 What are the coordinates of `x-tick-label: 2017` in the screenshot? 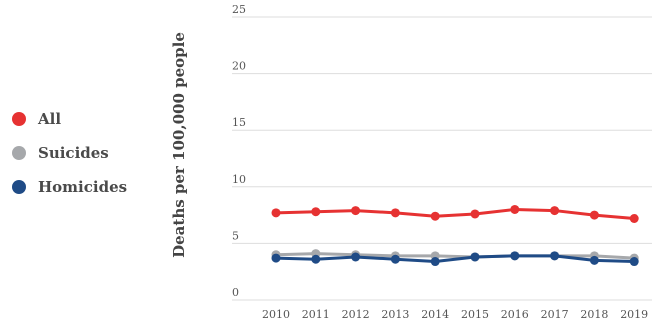 It's located at (555, 314).